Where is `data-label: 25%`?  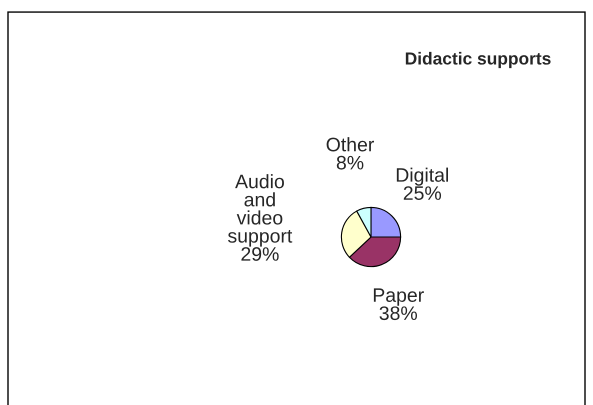 data-label: 25% is located at coordinates (423, 193).